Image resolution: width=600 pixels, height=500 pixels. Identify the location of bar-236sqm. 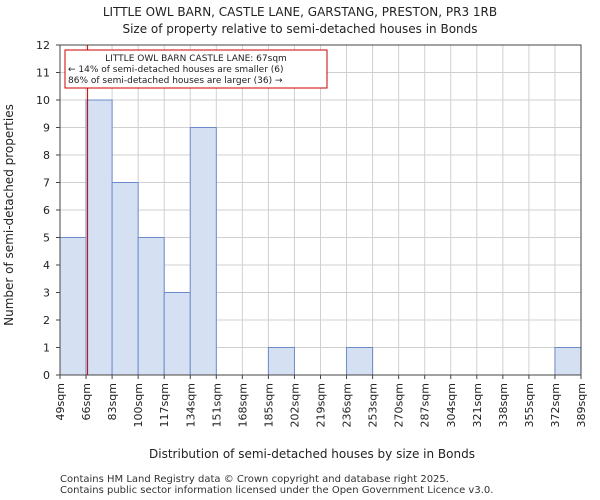
(360, 361).